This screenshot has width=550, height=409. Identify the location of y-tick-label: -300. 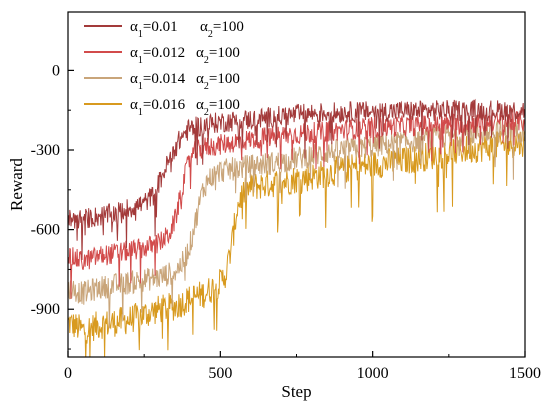
(45, 150).